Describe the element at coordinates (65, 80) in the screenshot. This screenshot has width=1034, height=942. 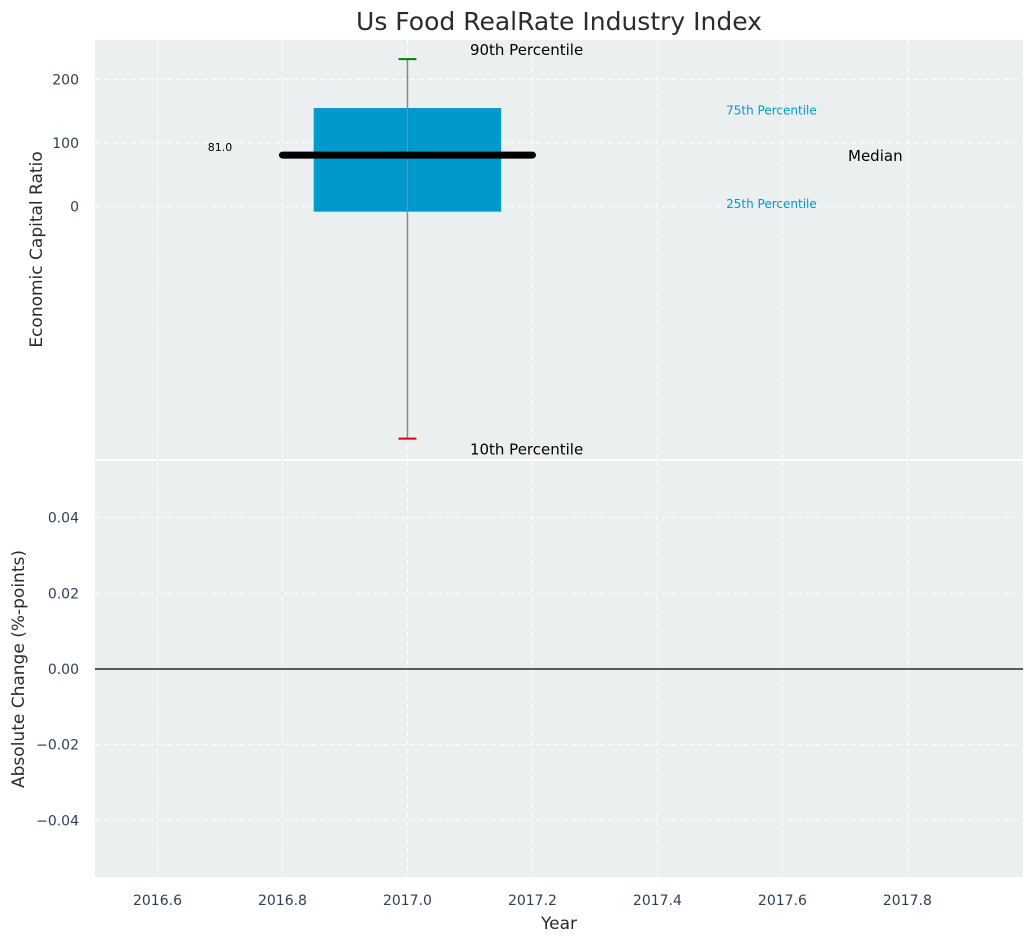
I see `box-plot-y-tick-label: 200` at that location.